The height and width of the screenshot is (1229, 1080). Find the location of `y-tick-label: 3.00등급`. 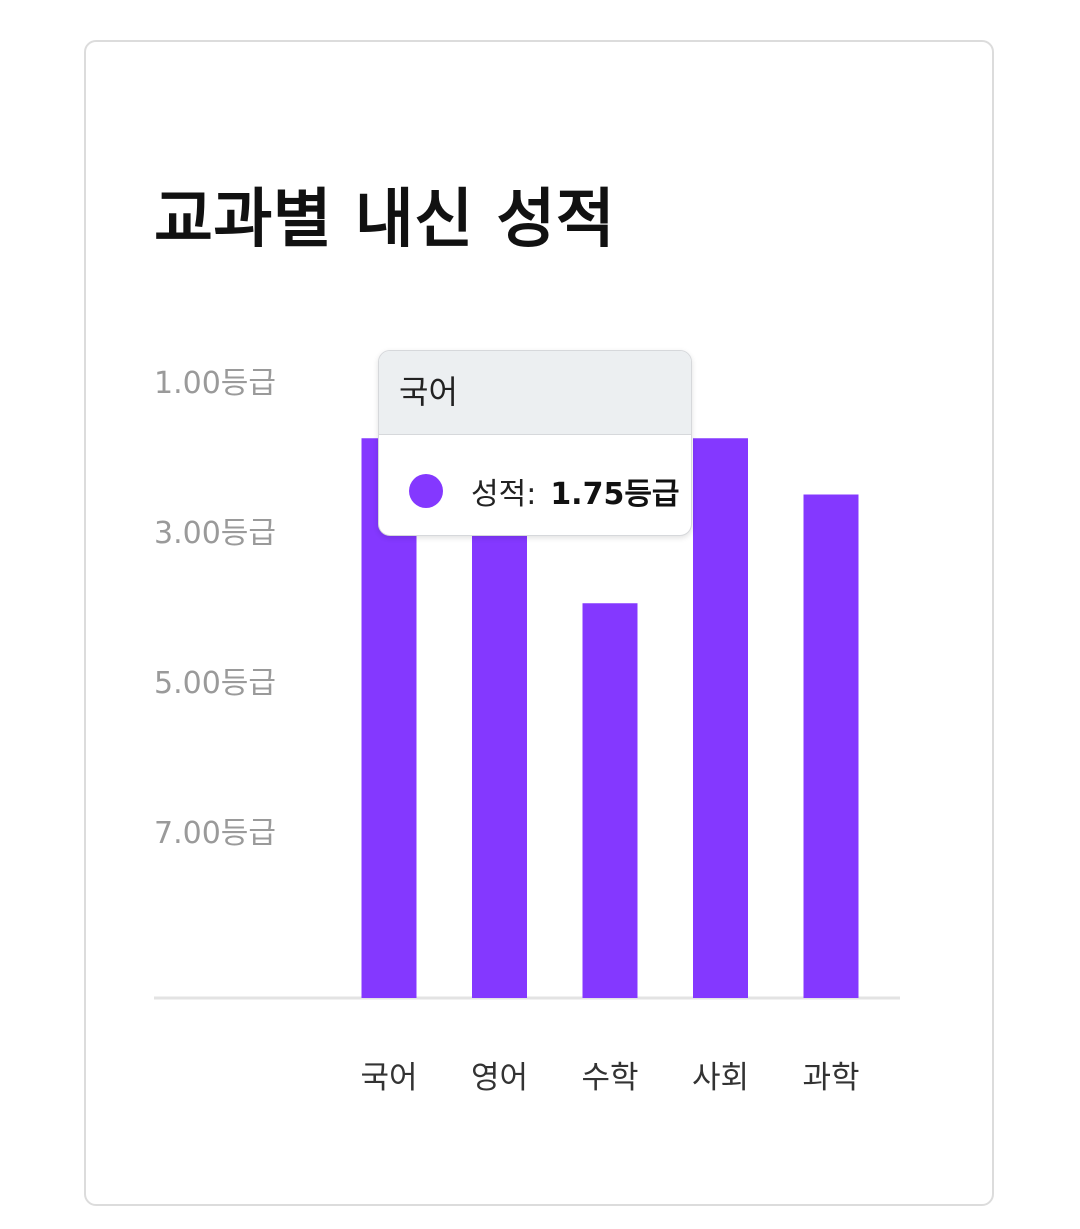

y-tick-label: 3.00등급 is located at coordinates (215, 533).